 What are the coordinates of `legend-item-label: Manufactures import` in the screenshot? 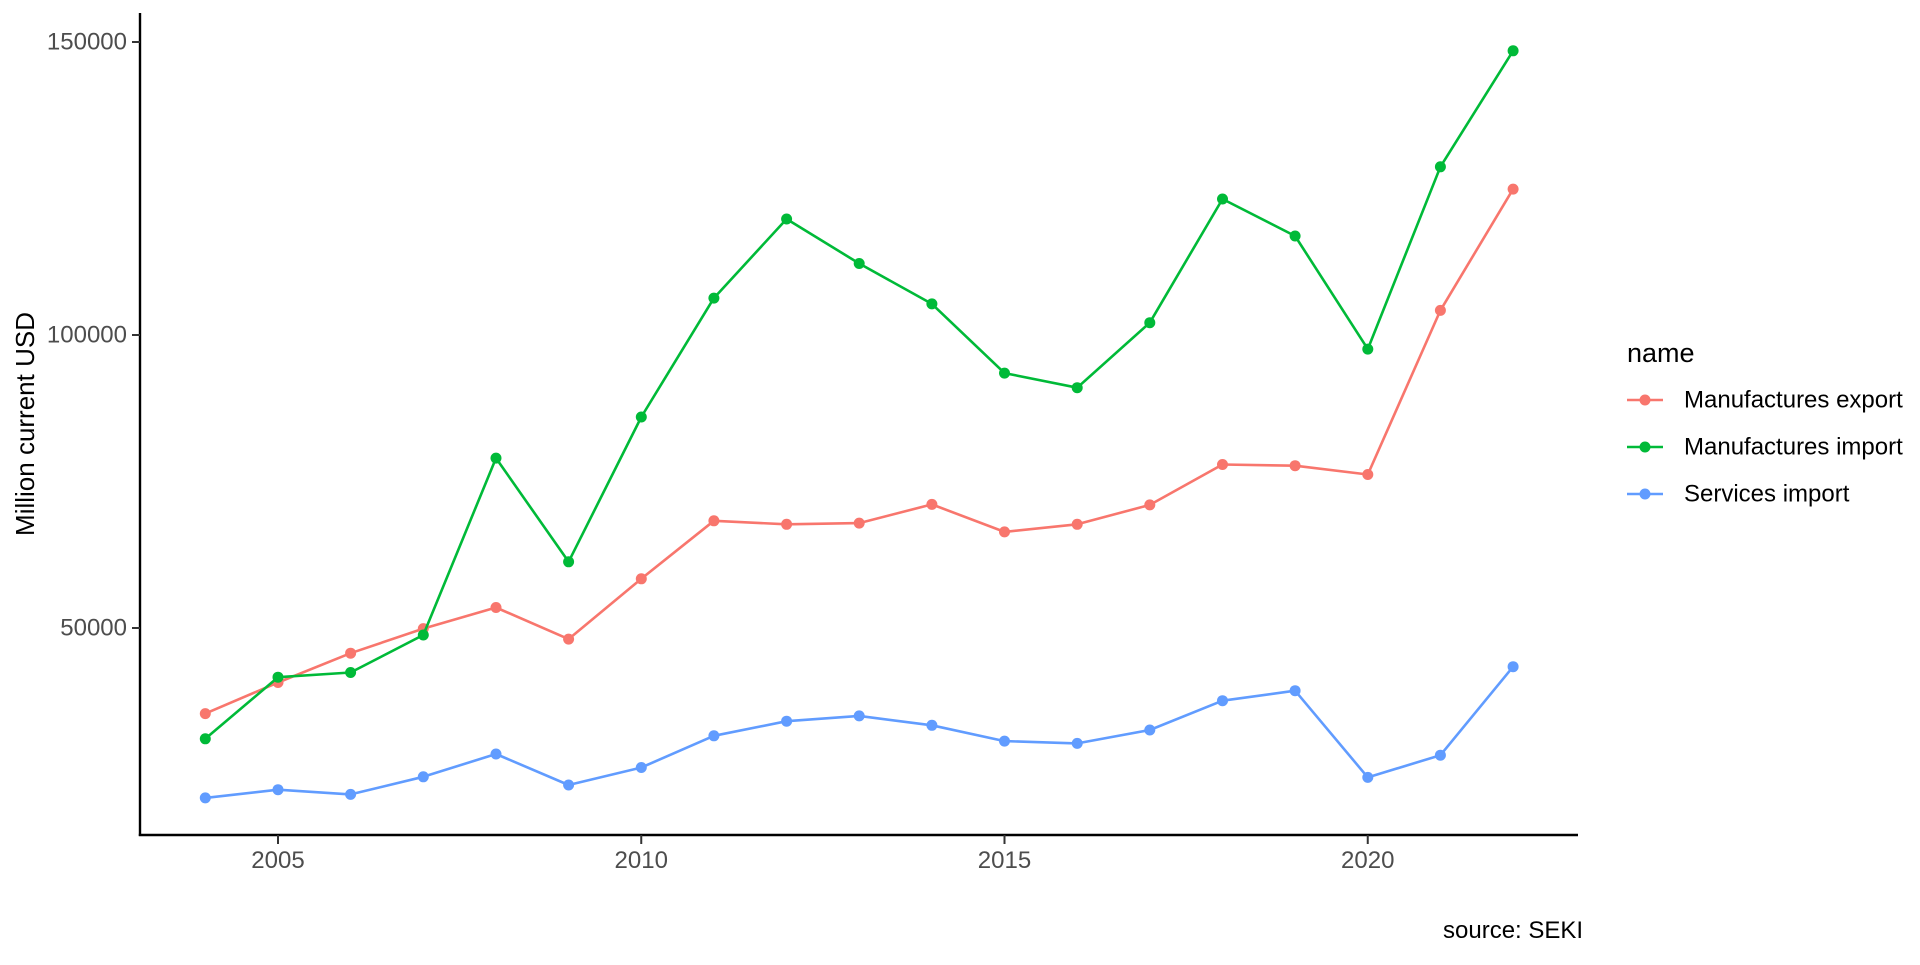 It's located at (1793, 447).